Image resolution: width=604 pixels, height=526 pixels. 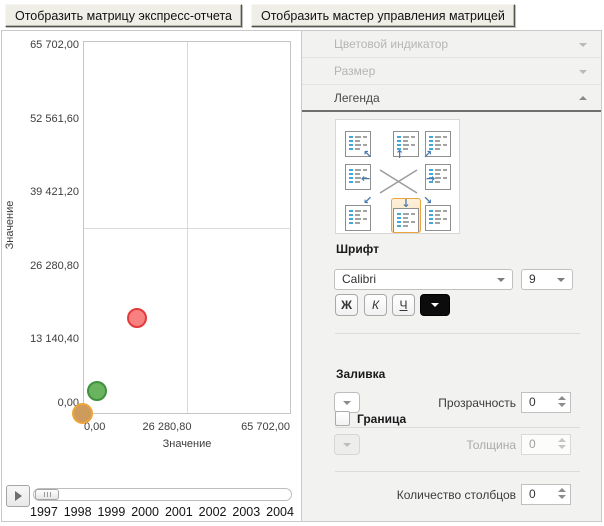 I want to click on transparency-spinner: 0, so click(x=546, y=402).